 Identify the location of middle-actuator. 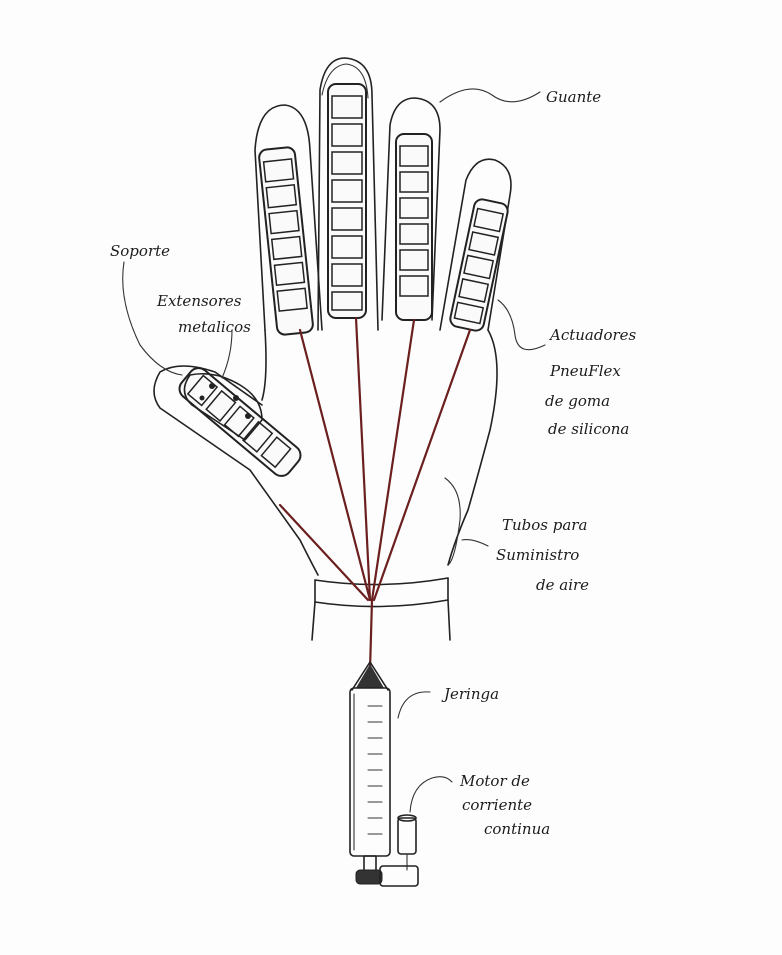
(347, 201).